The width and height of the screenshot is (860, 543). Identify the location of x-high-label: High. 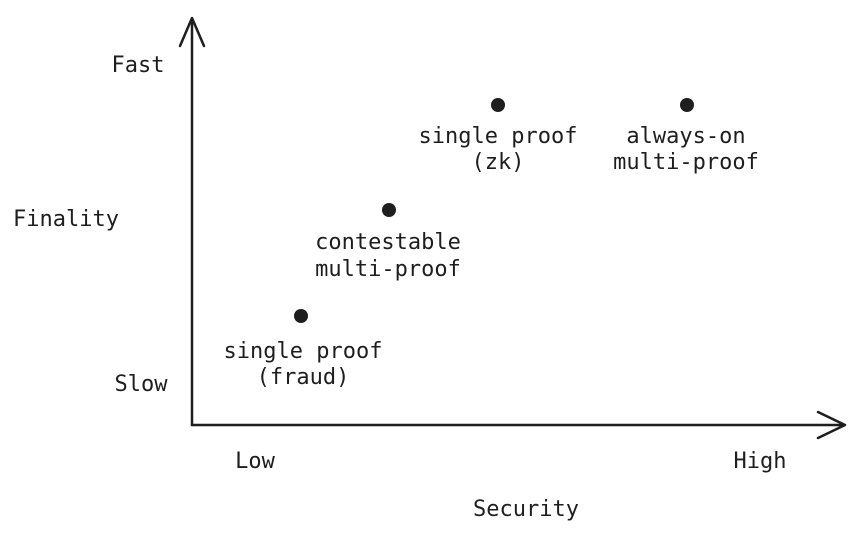
(760, 461).